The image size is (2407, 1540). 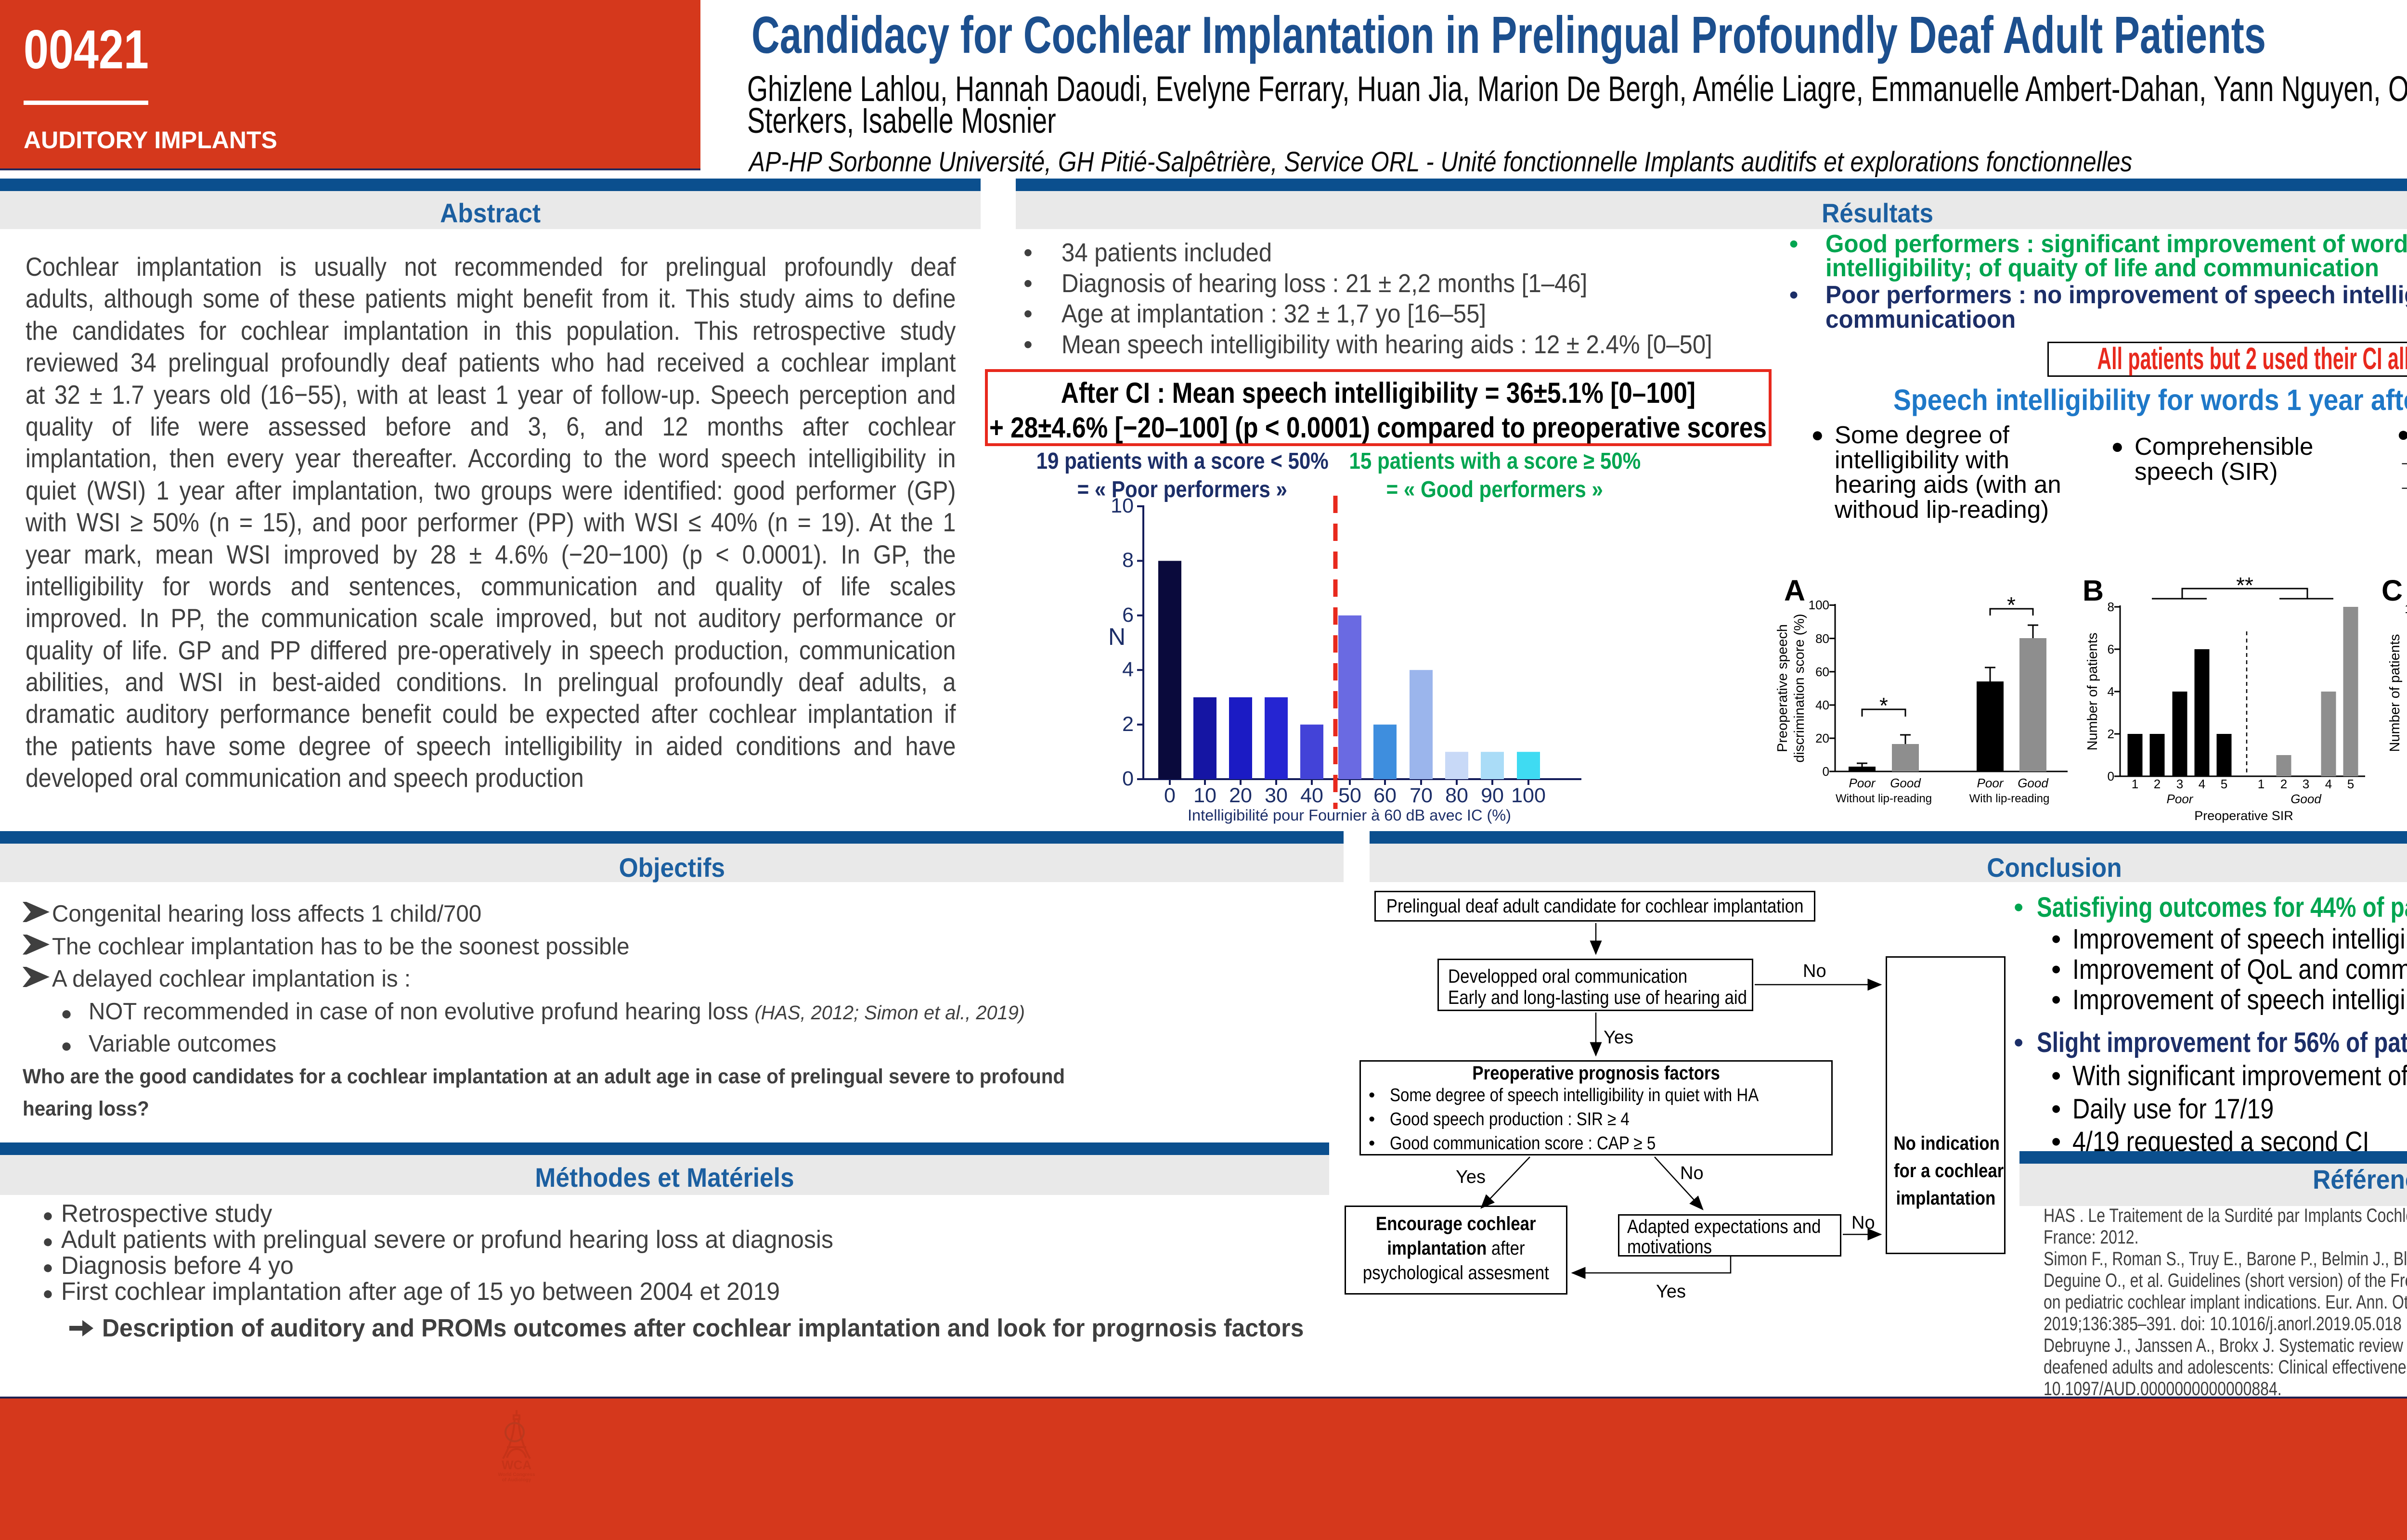 I want to click on svg-text: C, so click(x=2392, y=590).